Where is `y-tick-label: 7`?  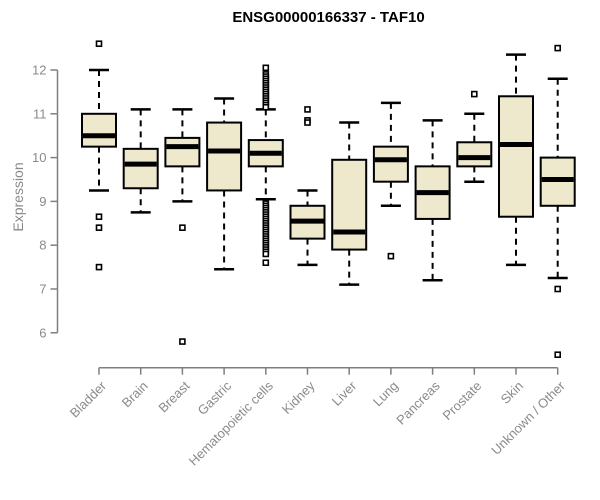 y-tick-label: 7 is located at coordinates (42, 289).